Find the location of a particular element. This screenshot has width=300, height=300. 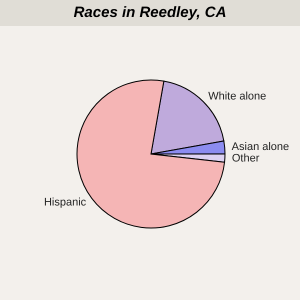

slice-label: Hispanic is located at coordinates (65, 202).